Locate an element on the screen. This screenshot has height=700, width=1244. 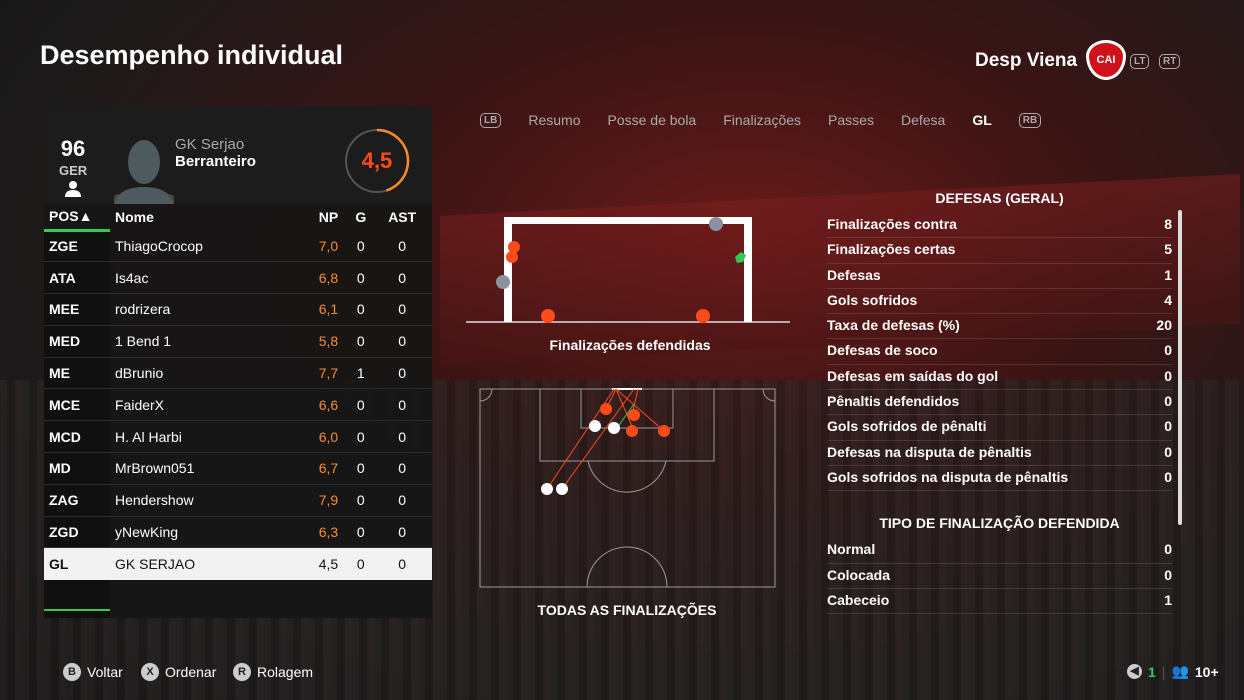
rb-button: RB is located at coordinates (1030, 120).